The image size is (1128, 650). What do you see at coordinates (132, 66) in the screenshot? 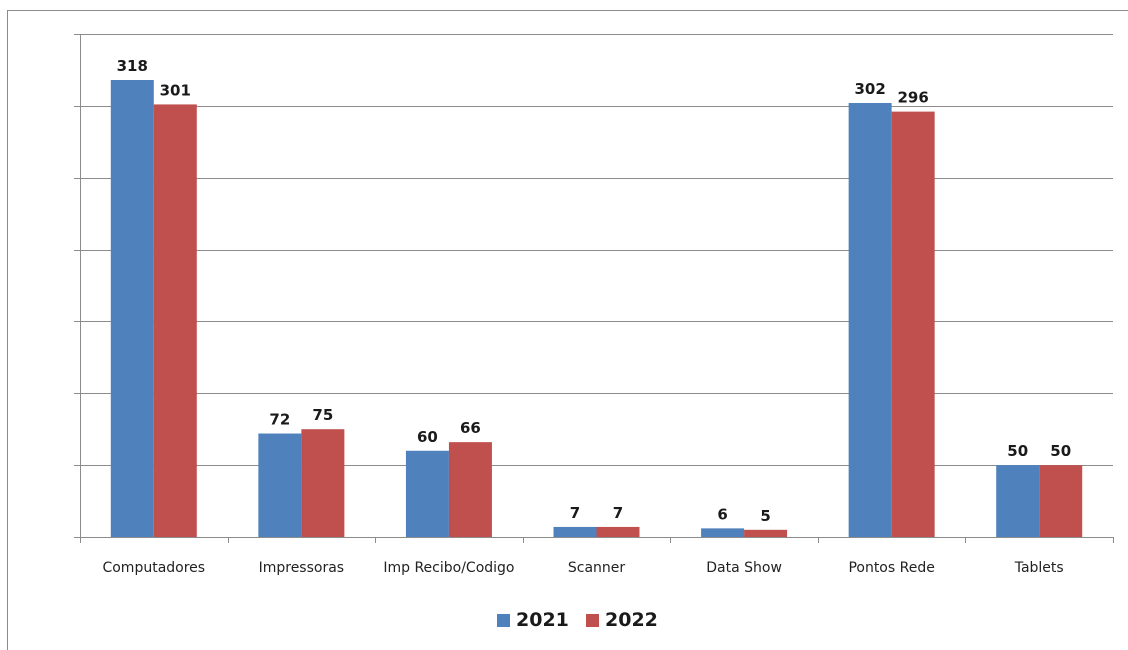
I see `data-label: 318` at bounding box center [132, 66].